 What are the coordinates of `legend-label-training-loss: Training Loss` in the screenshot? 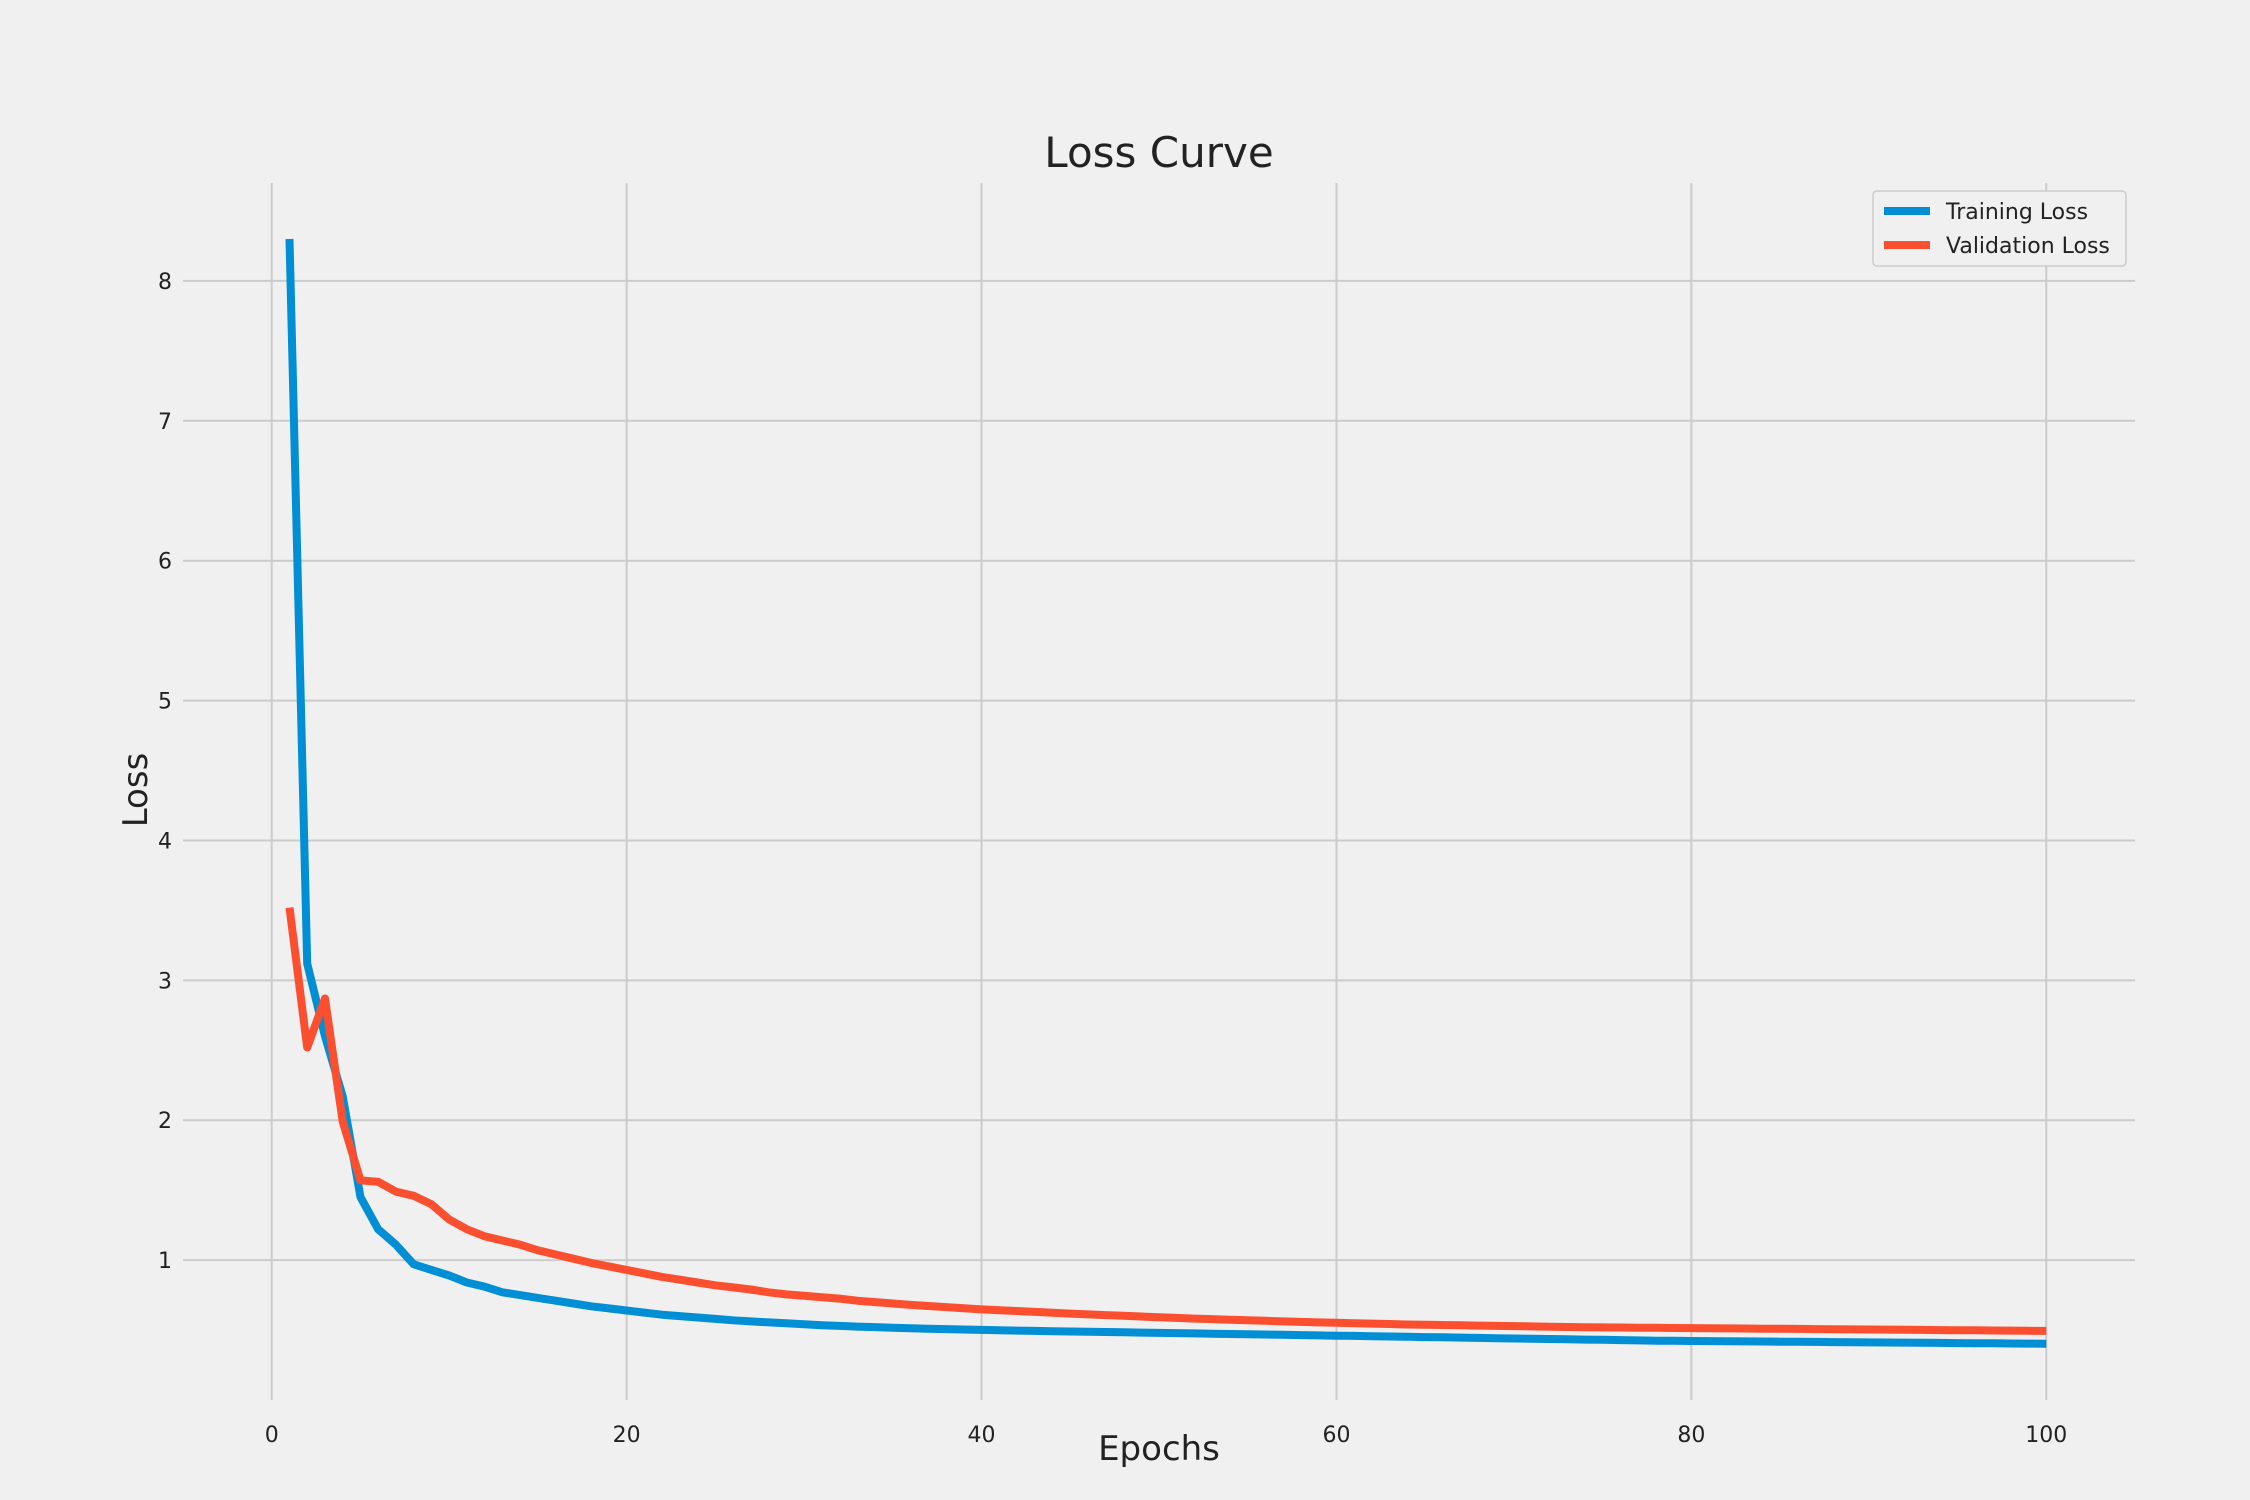 It's located at (2016, 212).